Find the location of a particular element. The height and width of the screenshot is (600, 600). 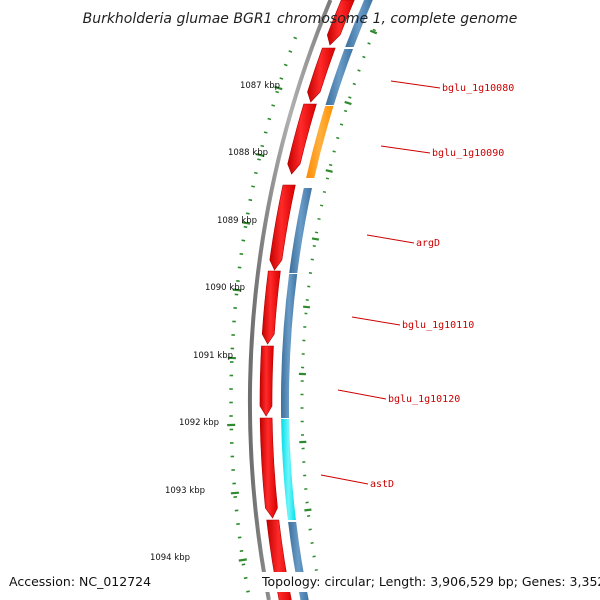

accession-text: Accession: NC_012724 is located at coordinates (80, 581).